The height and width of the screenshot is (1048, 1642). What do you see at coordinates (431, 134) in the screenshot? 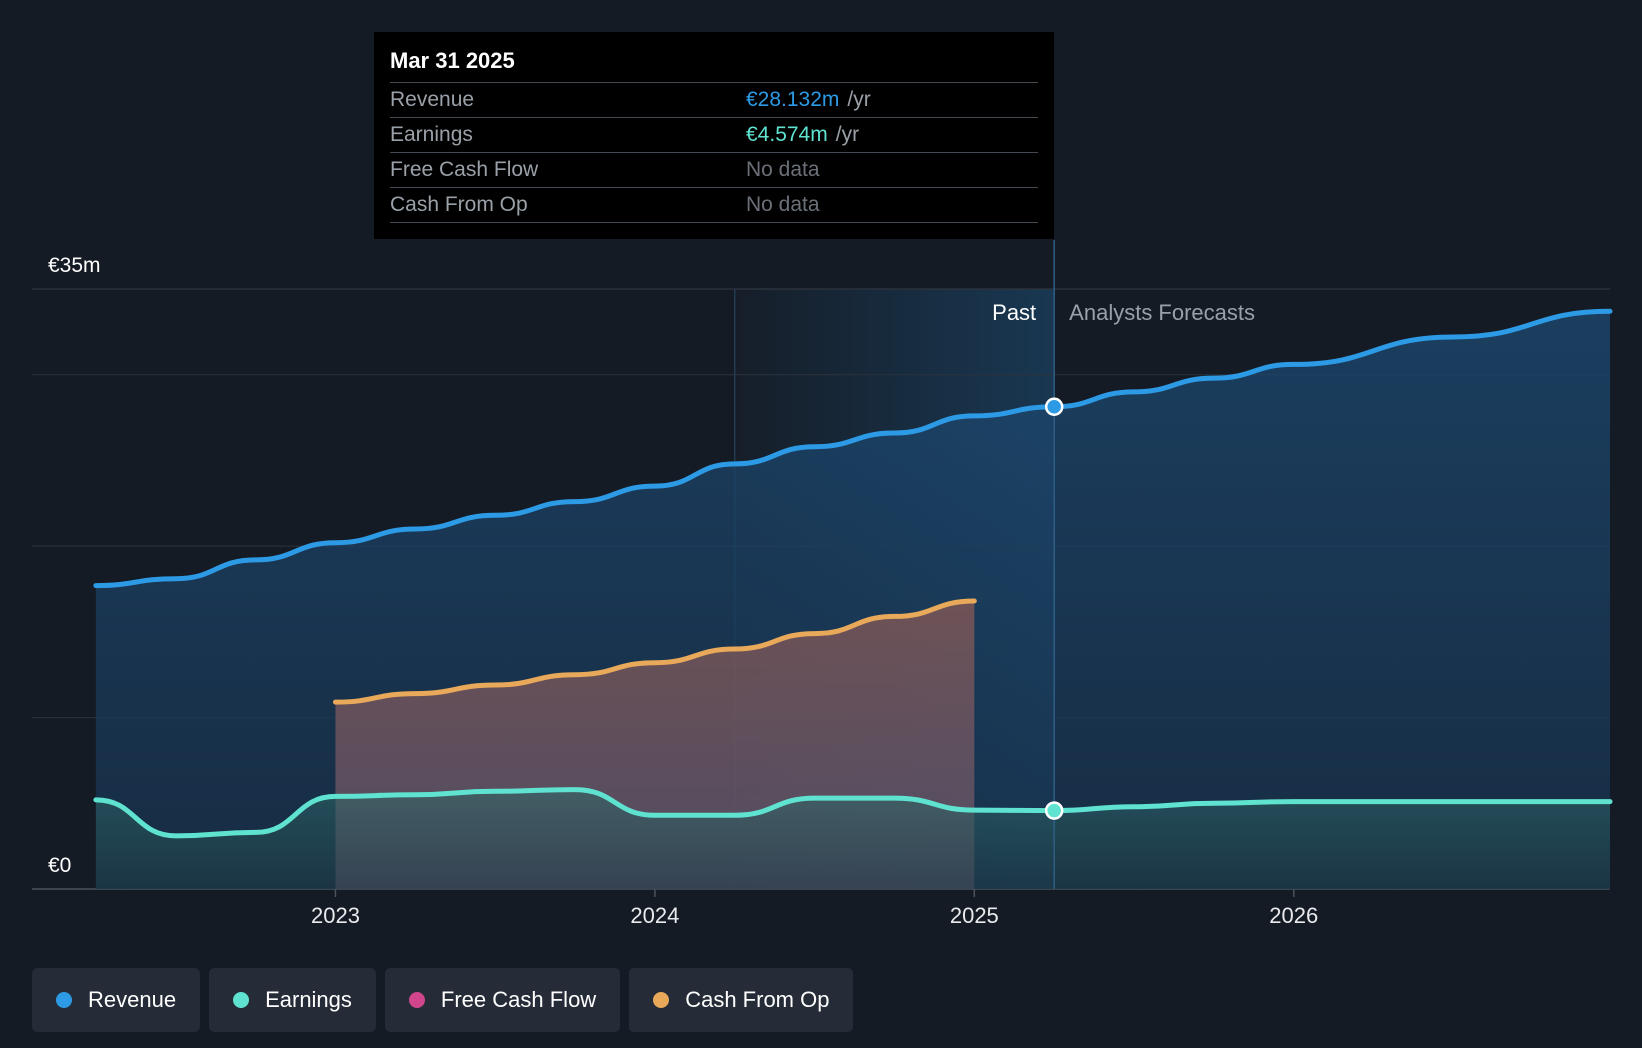
I see `tooltip-label: Earnings` at bounding box center [431, 134].